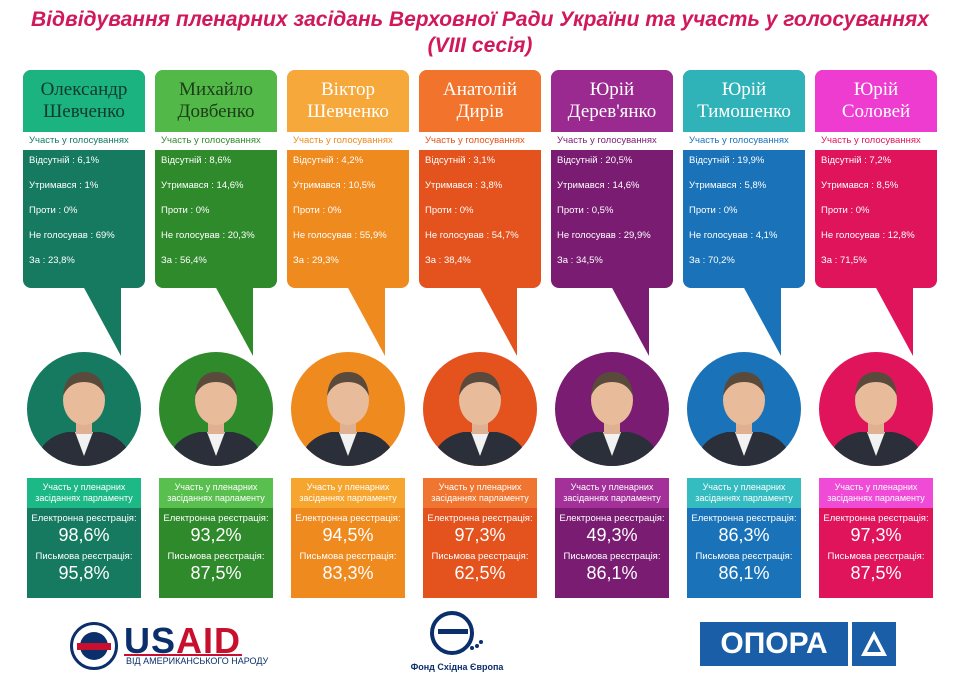 The image size is (960, 678). I want to click on vote-not-voted: Не голосував : 54,7%, so click(472, 235).